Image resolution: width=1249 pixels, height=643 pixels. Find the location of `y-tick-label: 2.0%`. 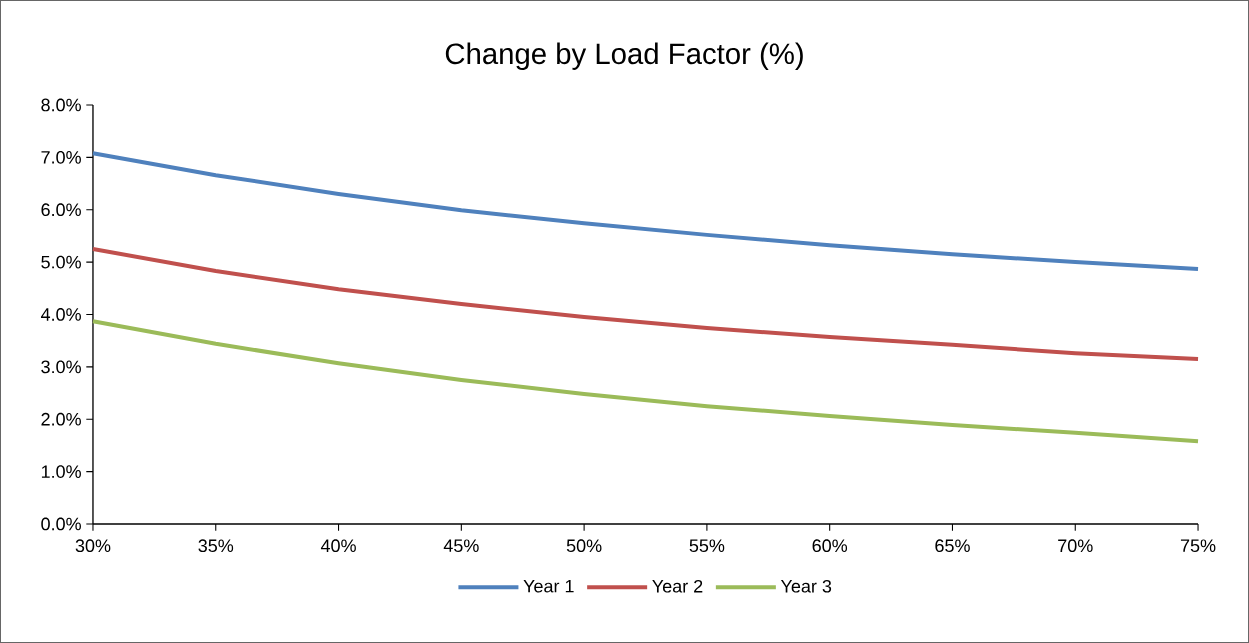

y-tick-label: 2.0% is located at coordinates (61, 419).